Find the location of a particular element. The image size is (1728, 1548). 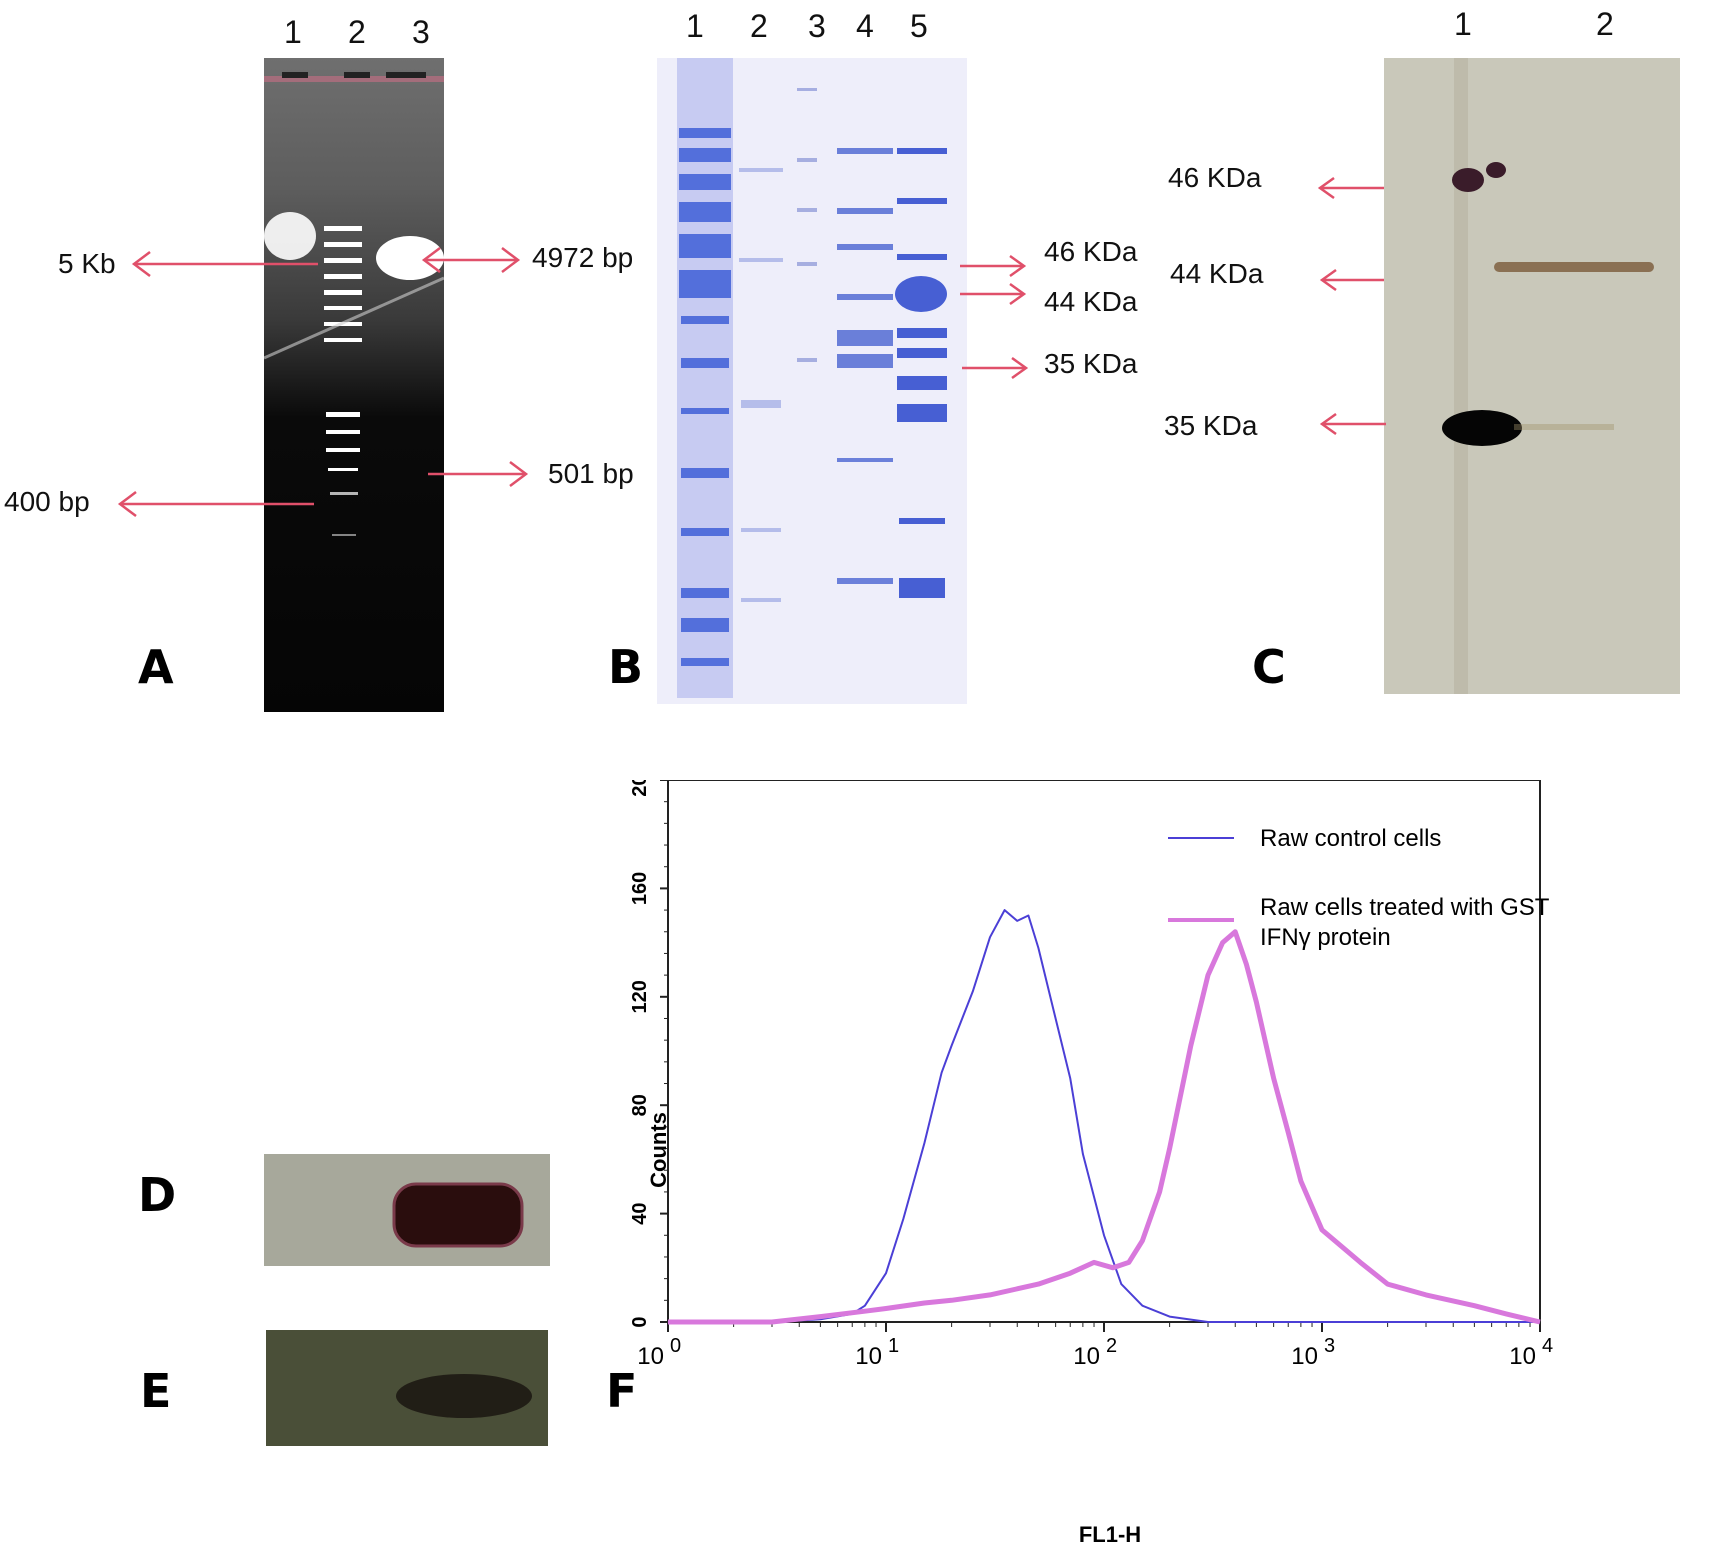

panel-c-marker-44kda: 44 KDa is located at coordinates (1217, 273).